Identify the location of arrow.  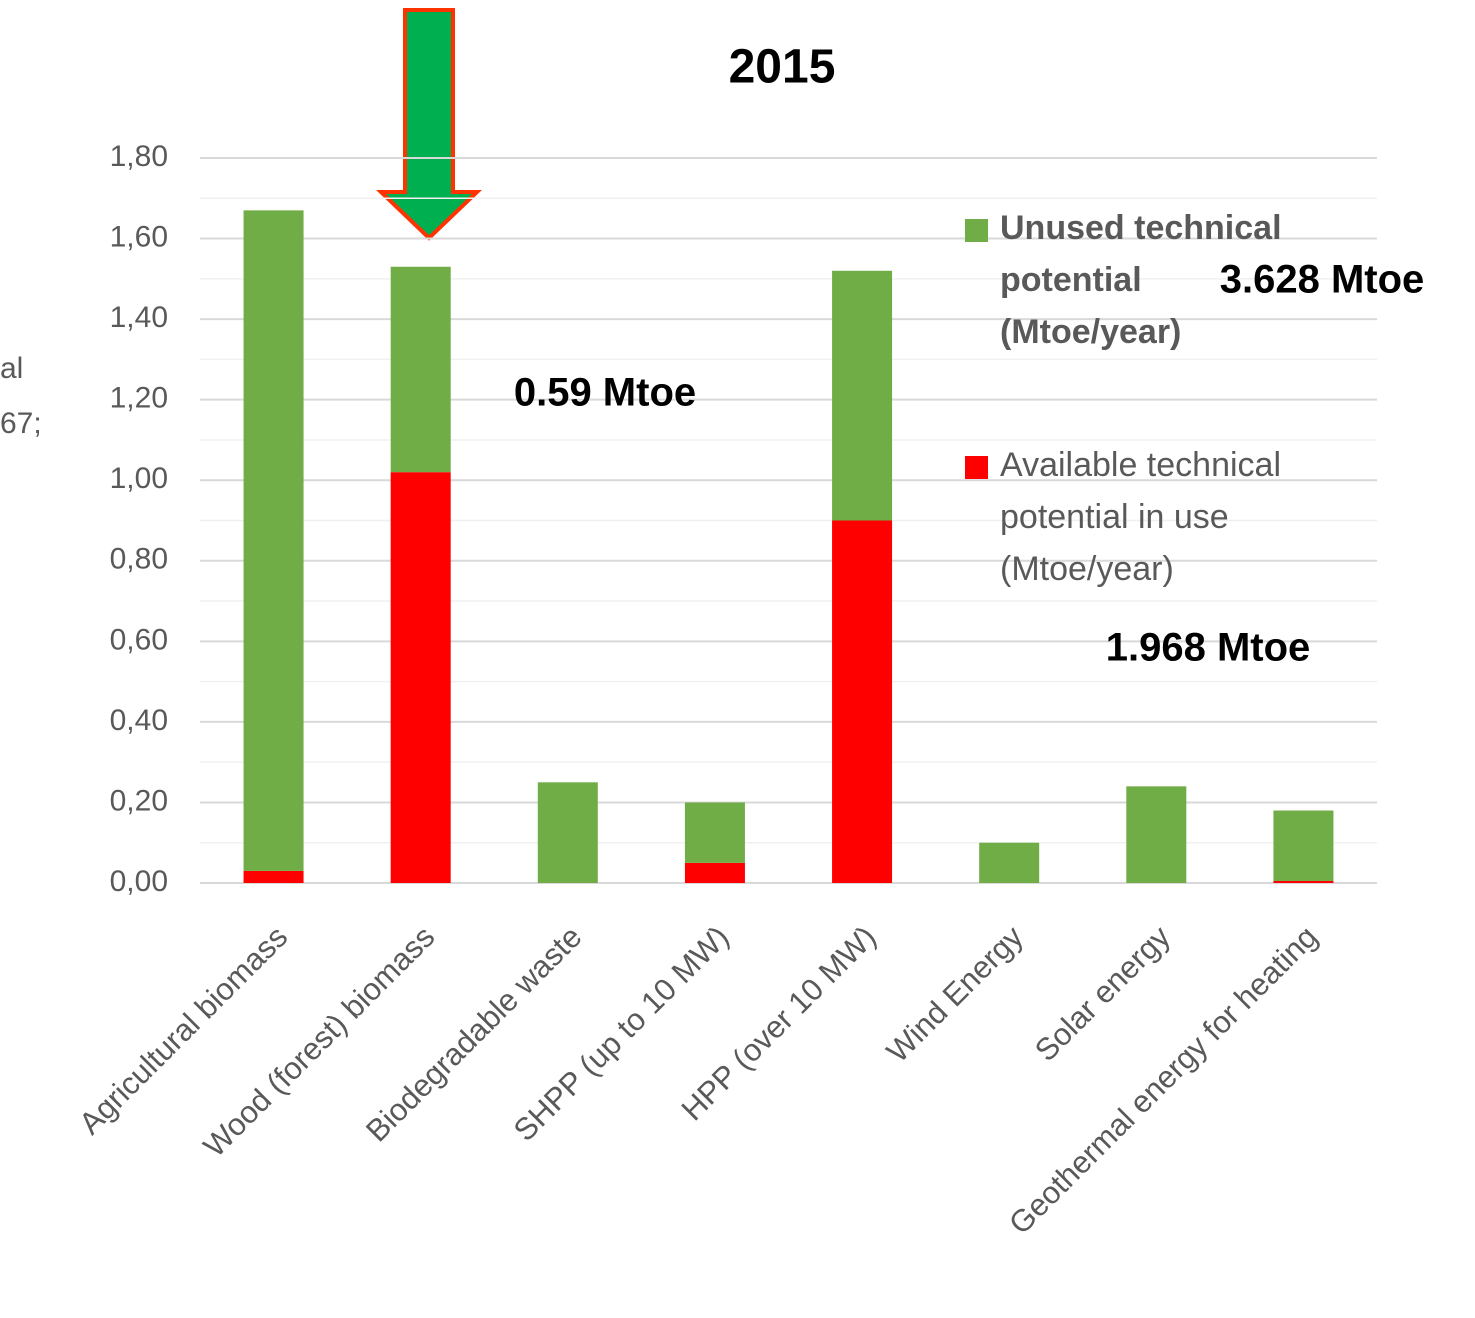
(429, 124).